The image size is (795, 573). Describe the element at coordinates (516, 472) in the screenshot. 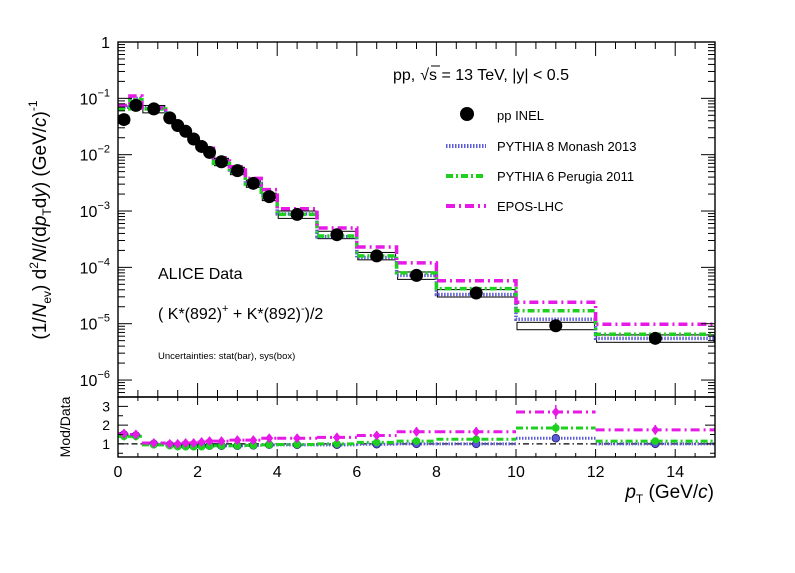

I see `x-tick-label: 10` at that location.